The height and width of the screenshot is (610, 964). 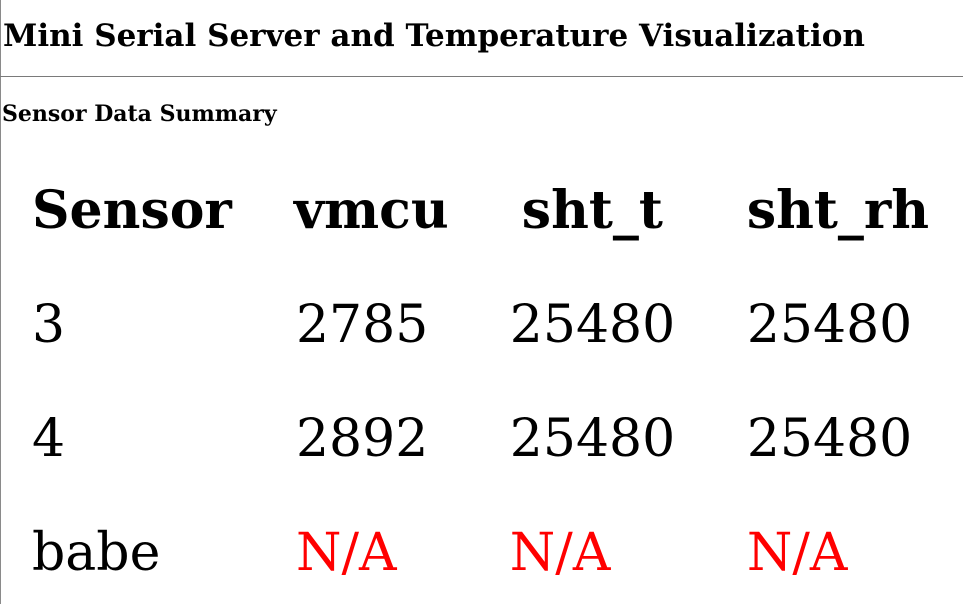 What do you see at coordinates (362, 325) in the screenshot?
I see `cell-vmcu: 2785` at bounding box center [362, 325].